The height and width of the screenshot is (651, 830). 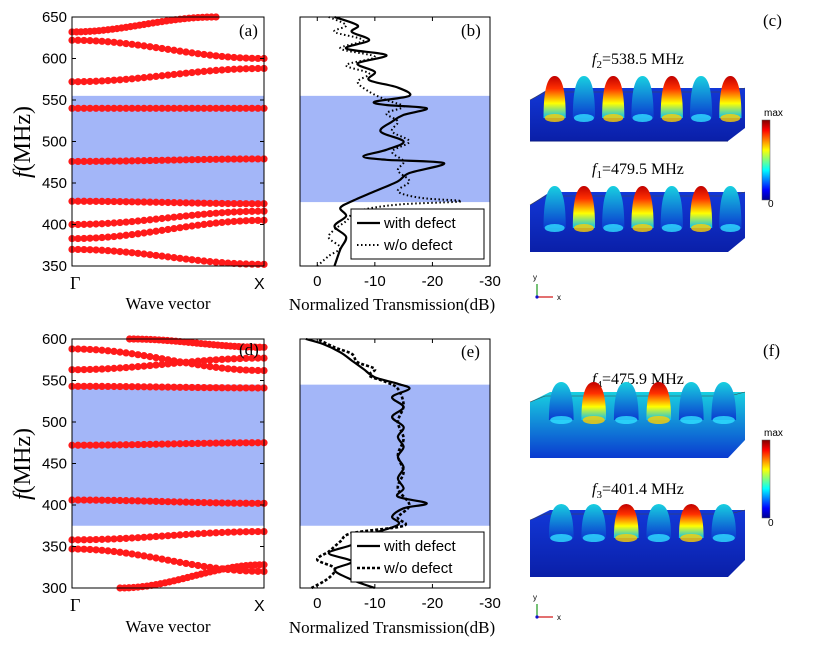 What do you see at coordinates (259, 284) in the screenshot?
I see `x-tick-x: X` at bounding box center [259, 284].